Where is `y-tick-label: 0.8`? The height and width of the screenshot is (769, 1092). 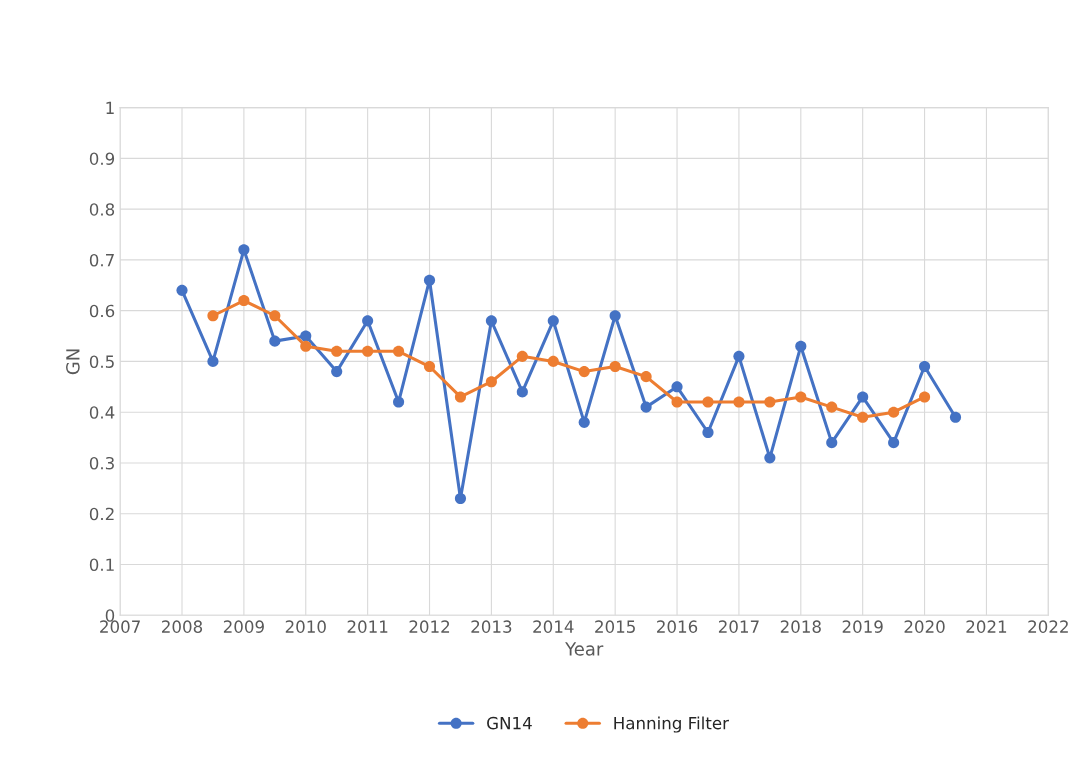
y-tick-label: 0.8 is located at coordinates (102, 209).